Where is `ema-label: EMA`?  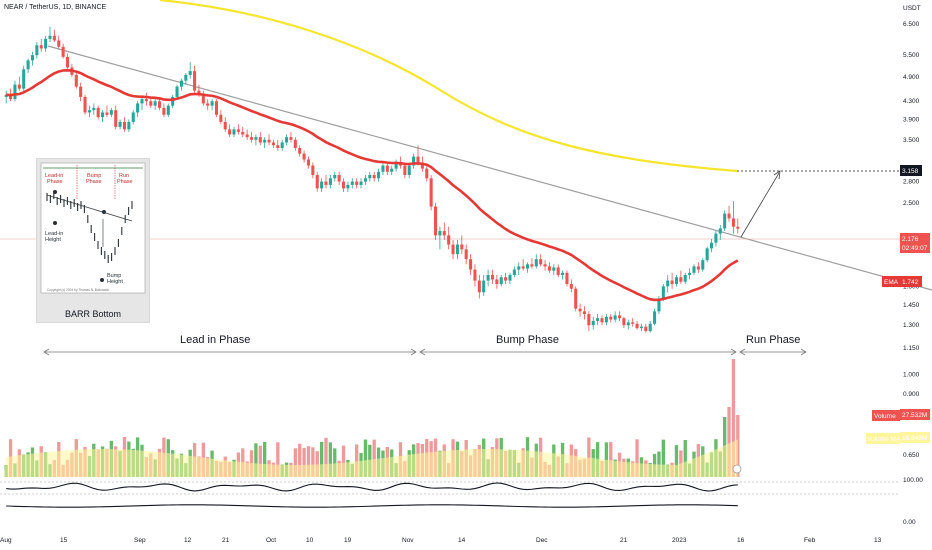 ema-label: EMA is located at coordinates (891, 282).